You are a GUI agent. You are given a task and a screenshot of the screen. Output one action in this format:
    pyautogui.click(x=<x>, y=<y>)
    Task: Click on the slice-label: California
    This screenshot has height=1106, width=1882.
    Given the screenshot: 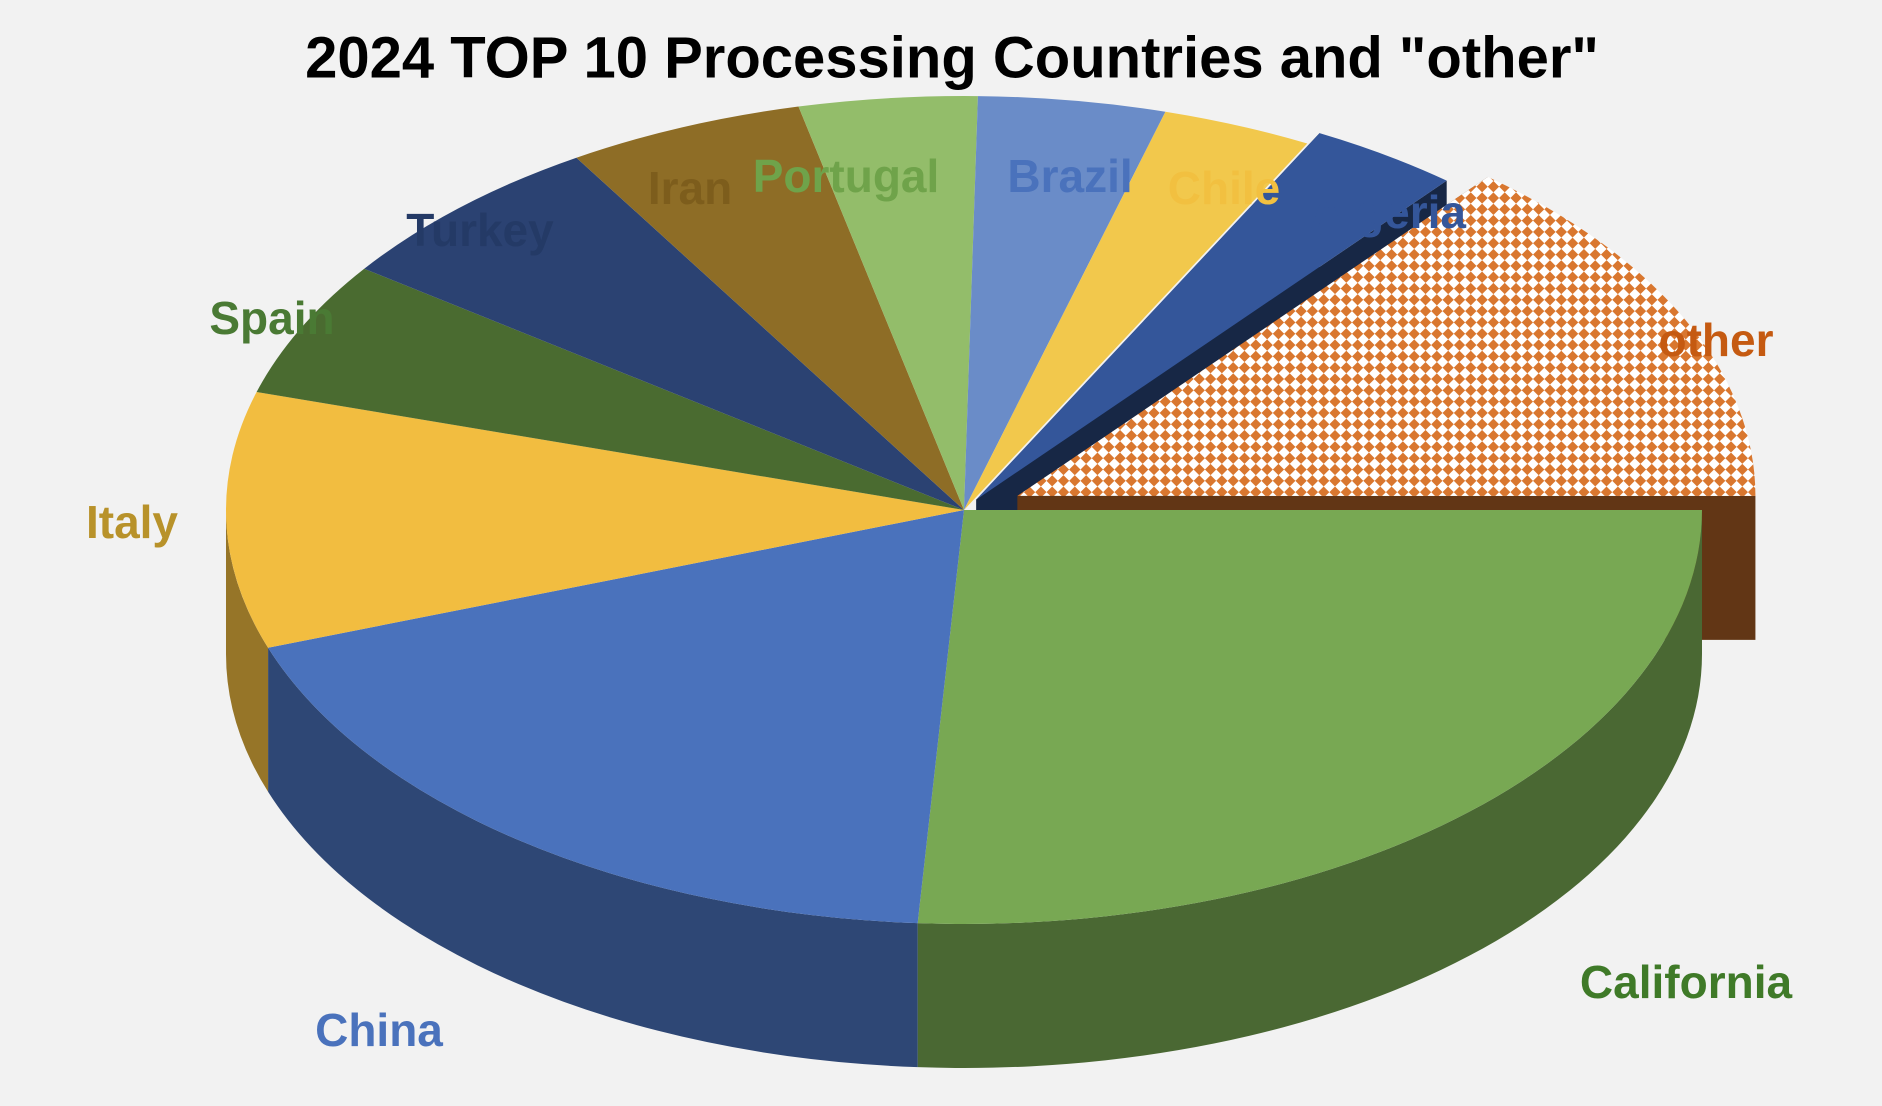 What is the action you would take?
    pyautogui.click(x=1686, y=982)
    